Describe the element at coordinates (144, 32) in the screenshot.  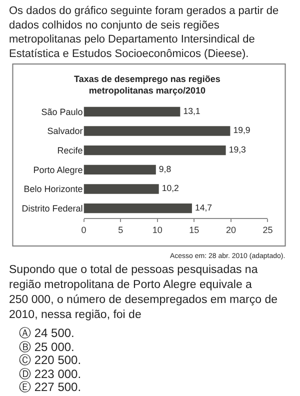
I see `text: Os dados do gráfico seguinte foram gerados a partir de dados colhidos no conjunto de seis regiões metropolitanas pelo Departamento Intersindical de Estatística e Estudos Socioeconômicos (Dieese).` at that location.